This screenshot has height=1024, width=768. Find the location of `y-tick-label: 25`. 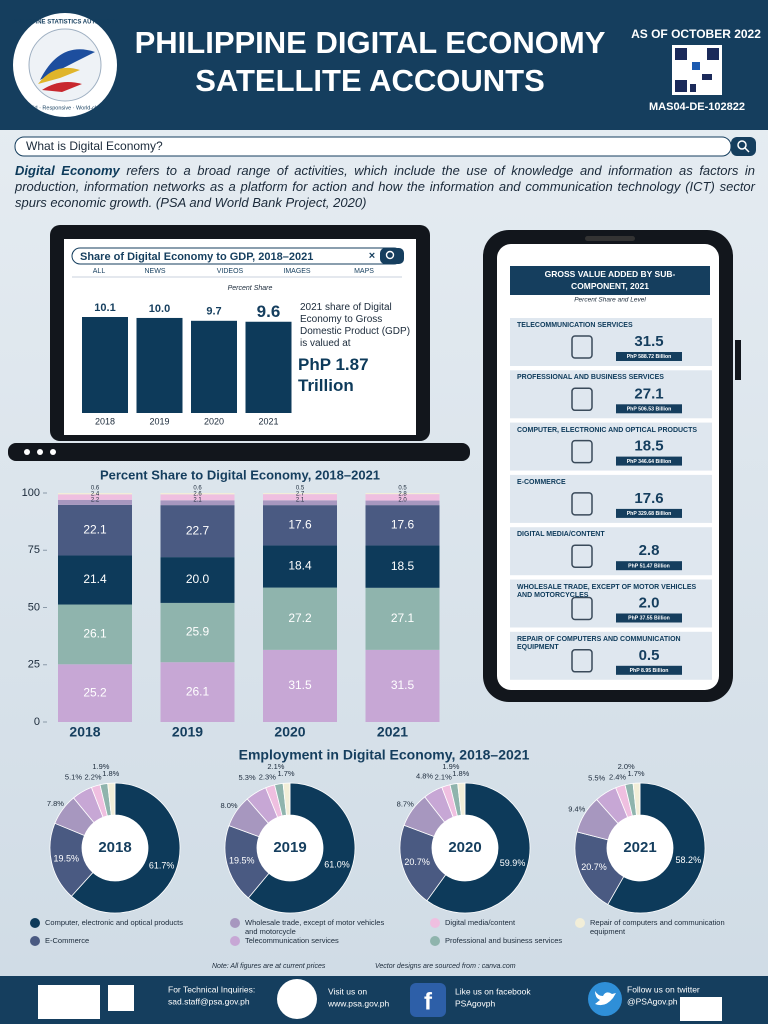

y-tick-label: 25 is located at coordinates (34, 665).